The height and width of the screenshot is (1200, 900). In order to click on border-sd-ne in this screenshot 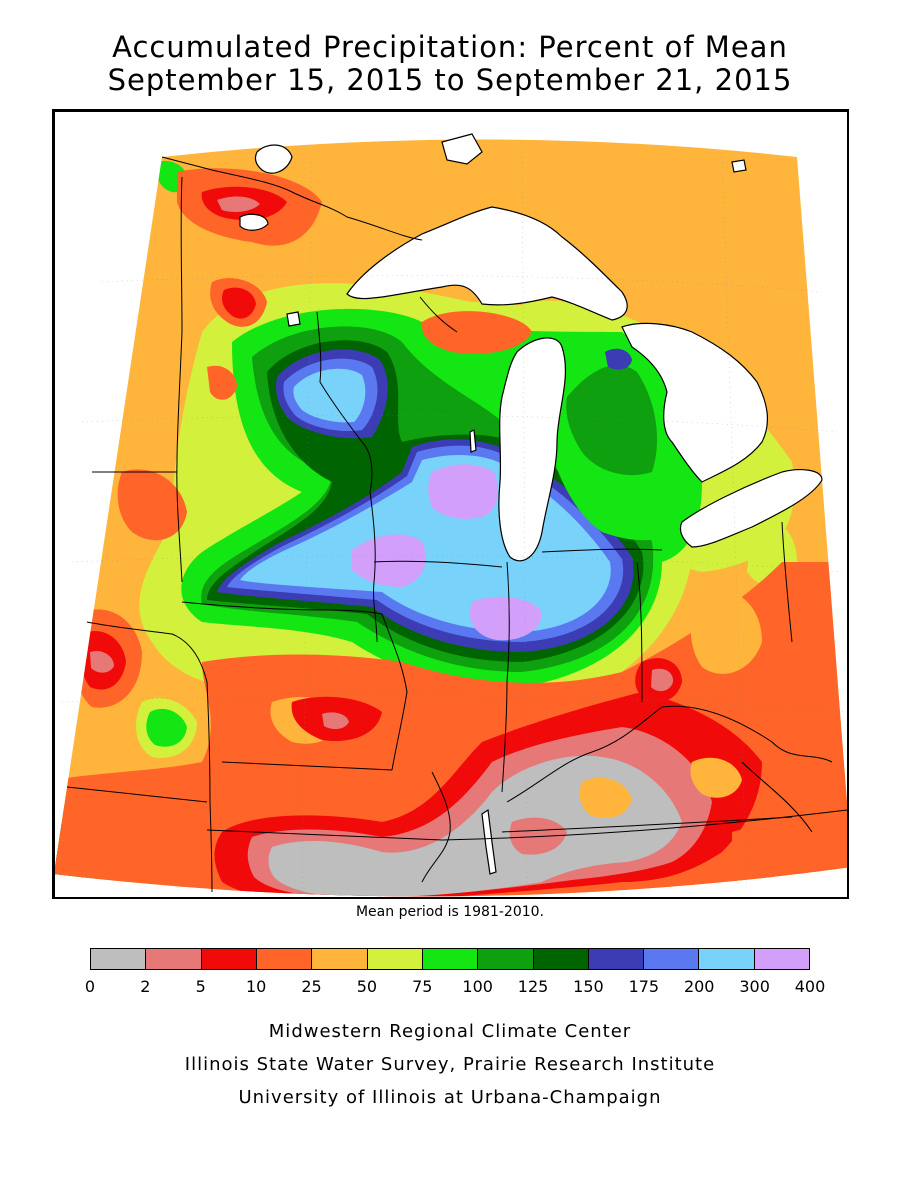, I will do `click(147, 652)`.